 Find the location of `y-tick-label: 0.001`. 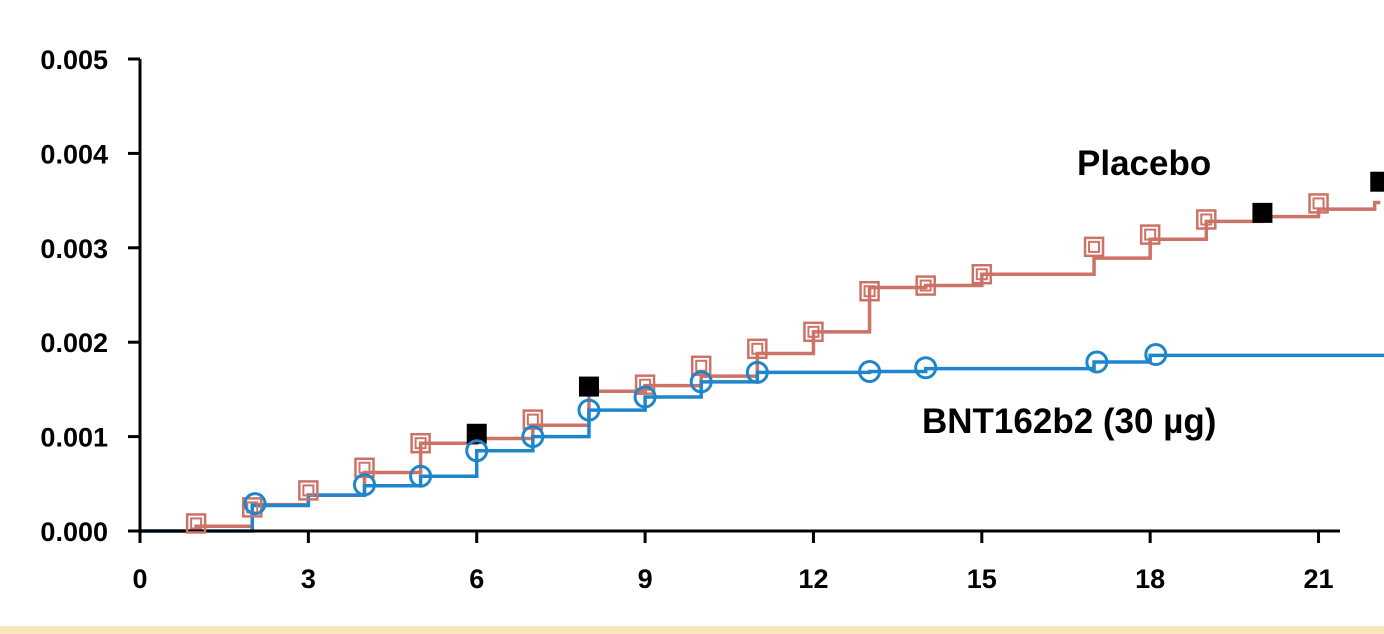

y-tick-label: 0.001 is located at coordinates (74, 438).